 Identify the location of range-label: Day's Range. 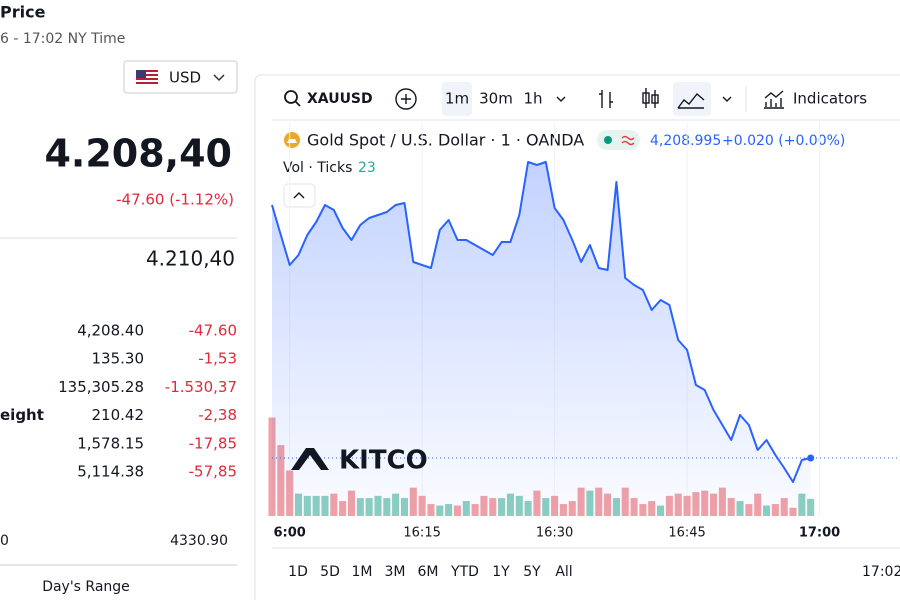
(86, 587).